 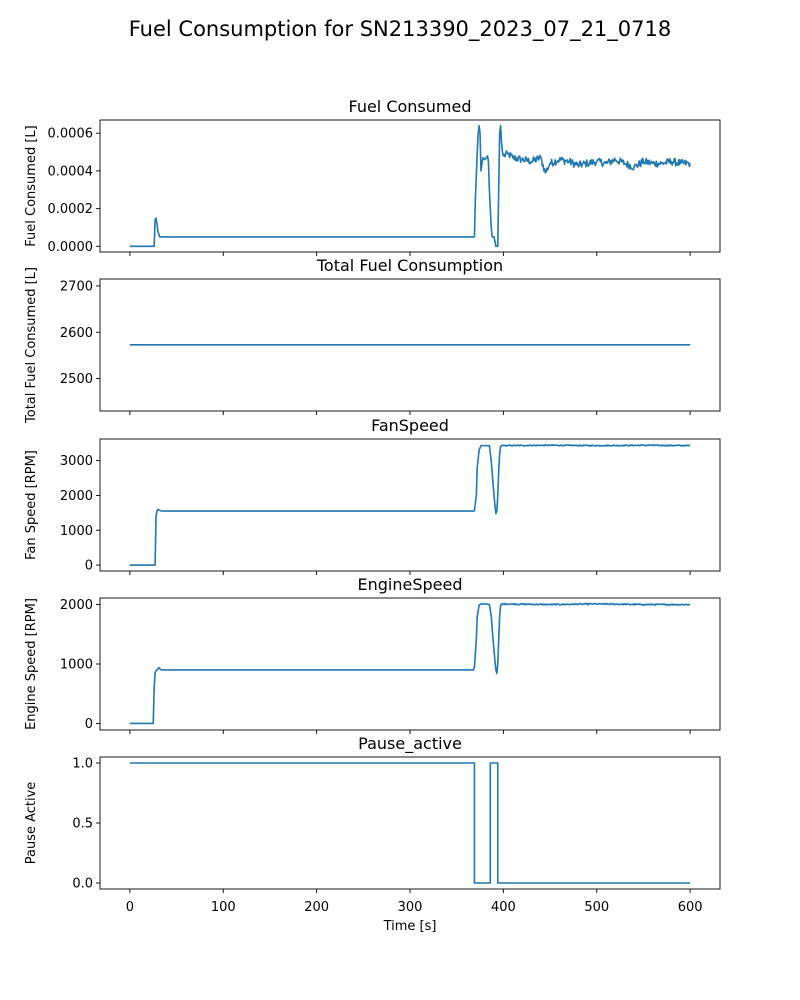 What do you see at coordinates (409, 265) in the screenshot?
I see `subplot-title: Total Fuel Consumption` at bounding box center [409, 265].